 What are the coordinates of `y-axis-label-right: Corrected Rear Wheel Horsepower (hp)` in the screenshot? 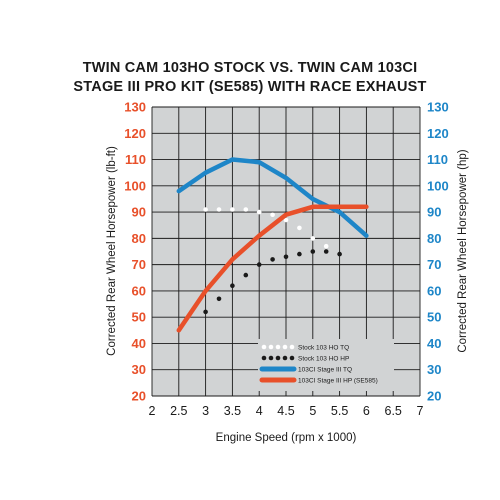 It's located at (463, 250).